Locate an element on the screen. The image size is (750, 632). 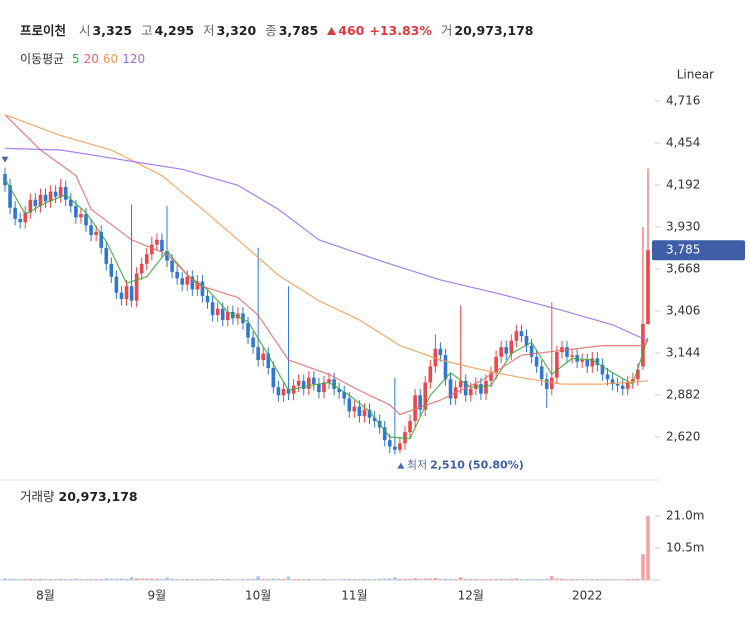
up-arrow is located at coordinates (332, 30).